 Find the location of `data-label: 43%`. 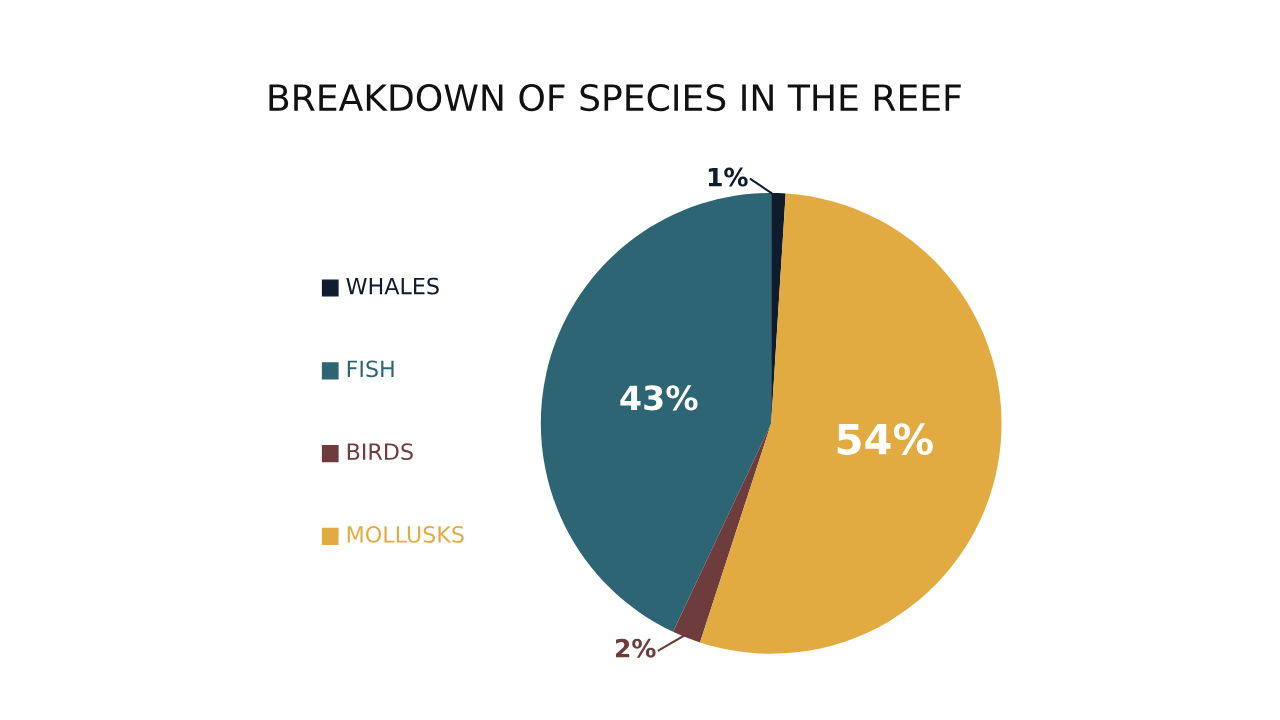

data-label: 43% is located at coordinates (659, 398).